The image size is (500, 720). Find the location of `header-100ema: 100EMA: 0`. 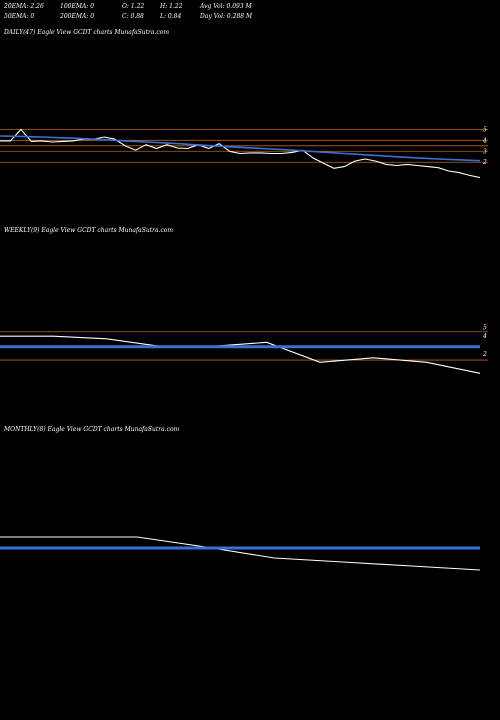

header-100ema: 100EMA: 0 is located at coordinates (77, 6).